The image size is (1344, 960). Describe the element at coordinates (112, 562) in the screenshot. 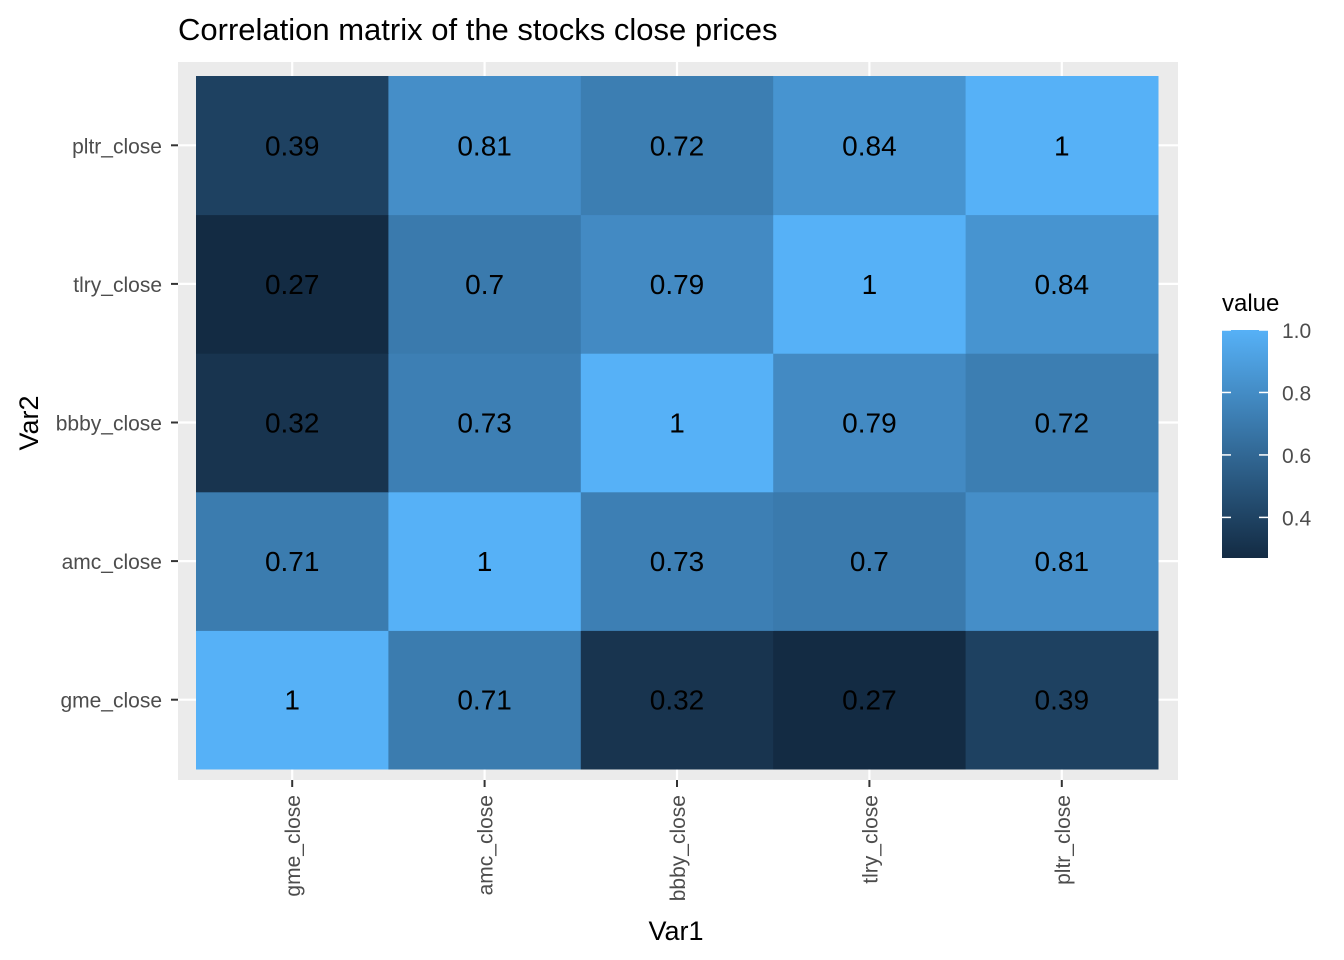

I see `y-tick-label: amc_close` at that location.